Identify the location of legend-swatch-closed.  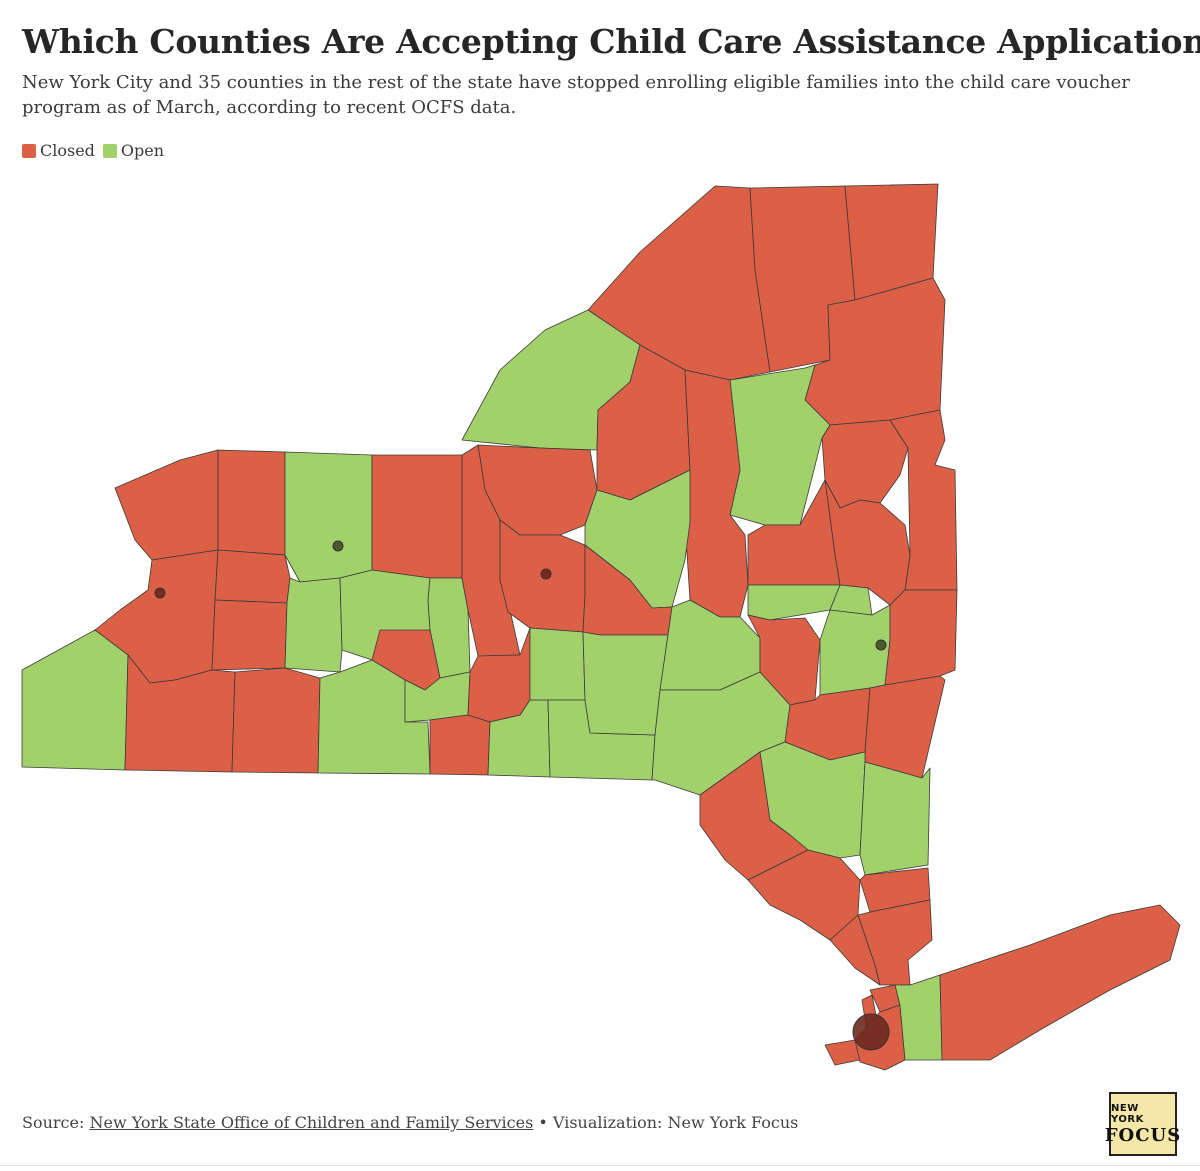
(29, 150).